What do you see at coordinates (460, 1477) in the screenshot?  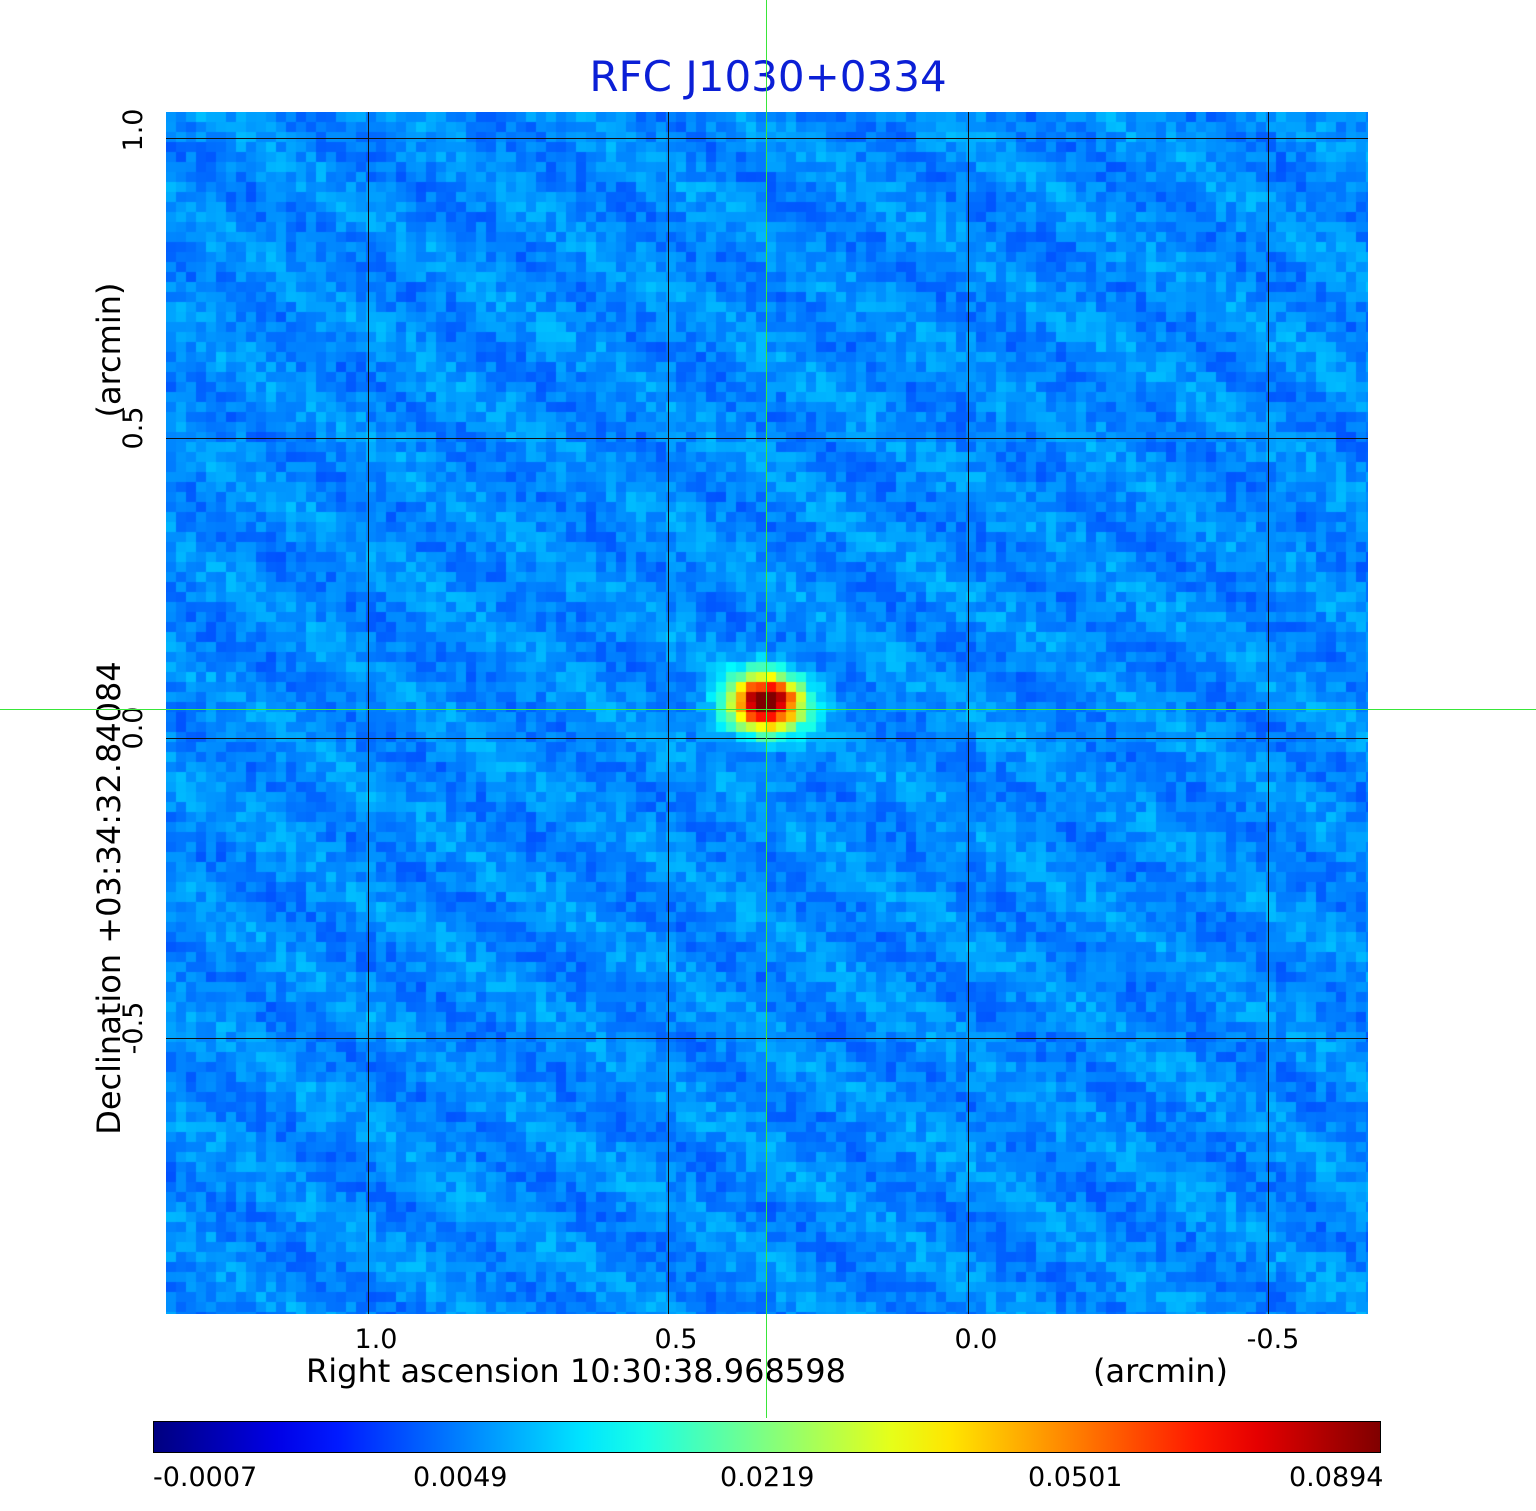 I see `colorbar-tick-label: 0.0049` at bounding box center [460, 1477].